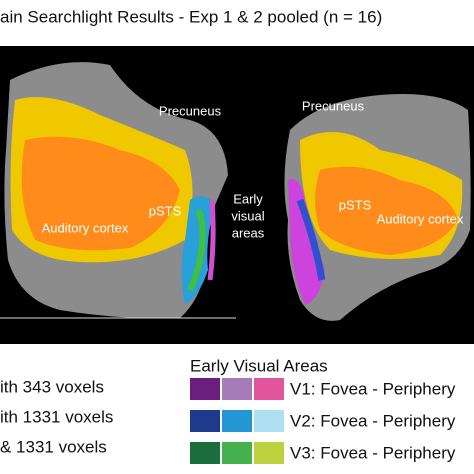 The width and height of the screenshot is (474, 474). I want to click on legend-row-label: V2: Fovea - Periphery, so click(373, 420).